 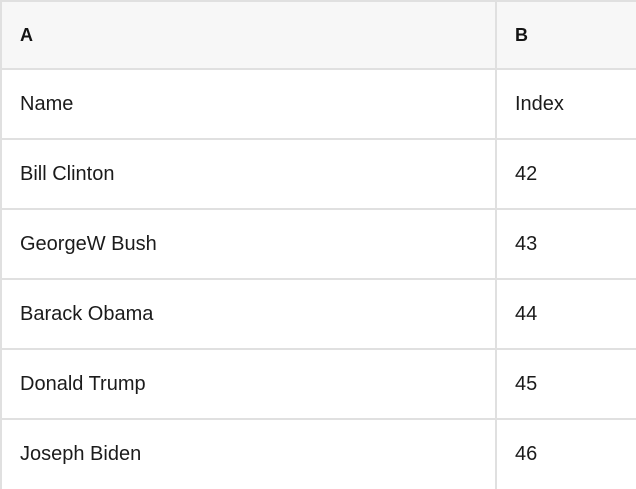 I want to click on table-row: Name Index, so click(x=319, y=105).